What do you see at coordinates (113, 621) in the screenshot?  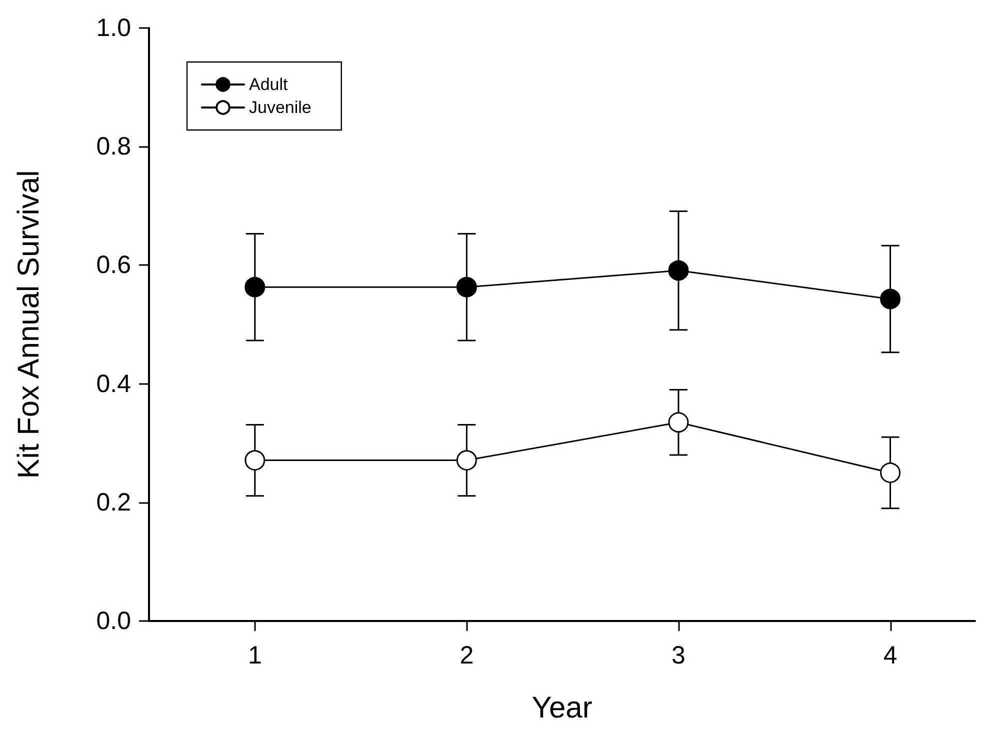 I see `y-tick-label: 0.0` at bounding box center [113, 621].